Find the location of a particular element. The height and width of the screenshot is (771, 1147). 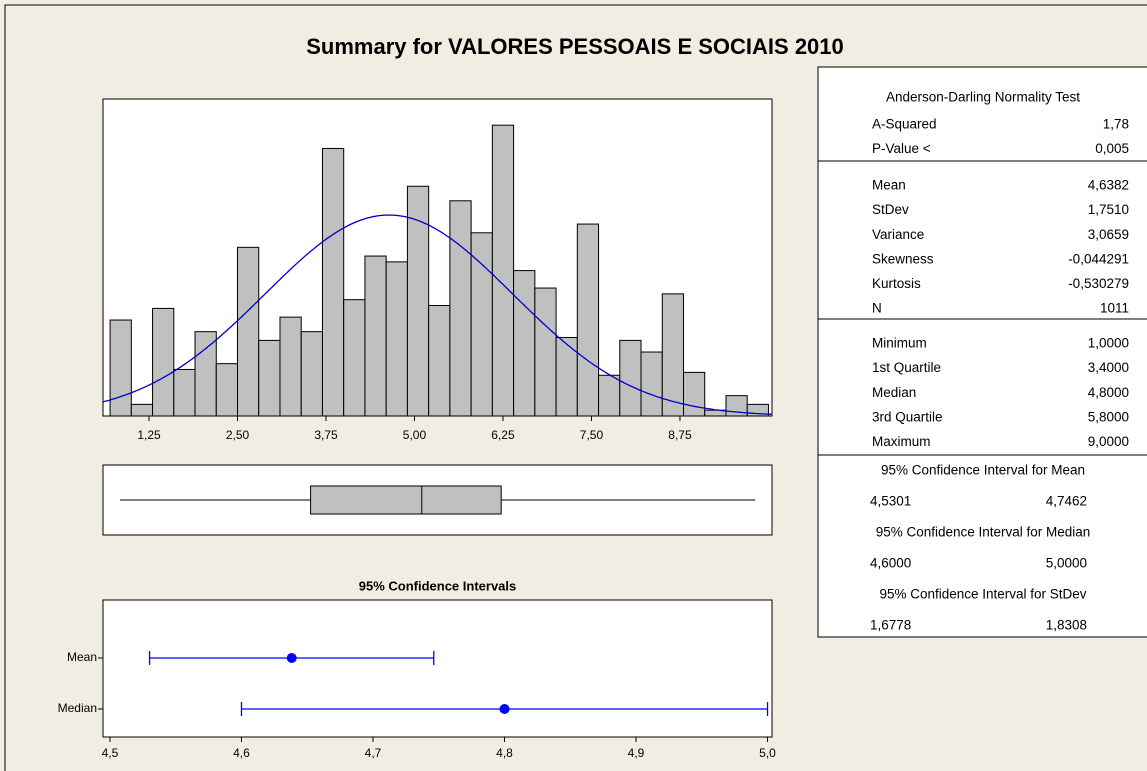

table-text: 4,6382 is located at coordinates (1108, 185).